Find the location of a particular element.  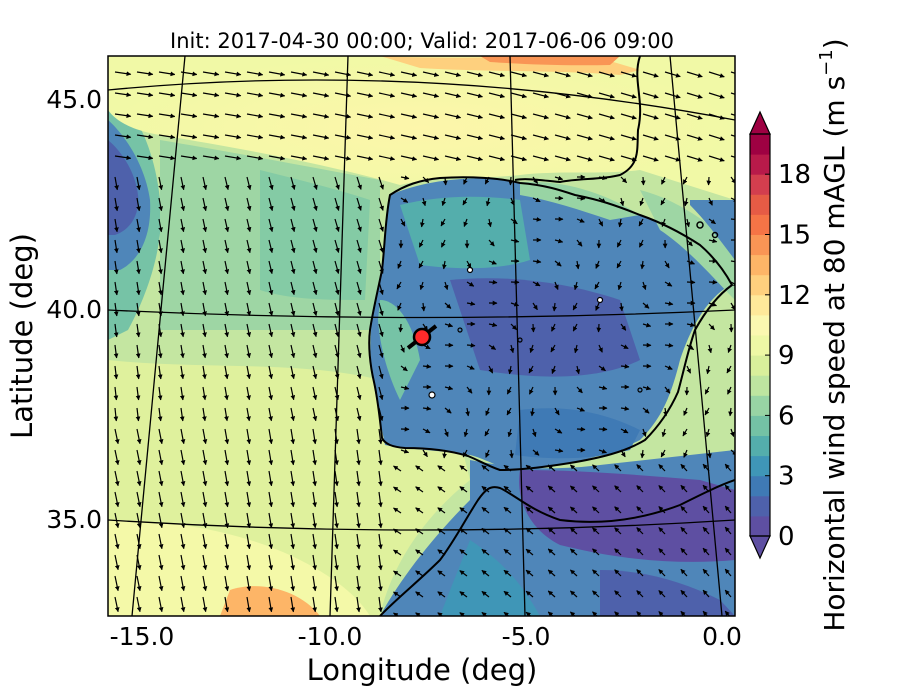

colorbar-max-extension is located at coordinates (760, 122).